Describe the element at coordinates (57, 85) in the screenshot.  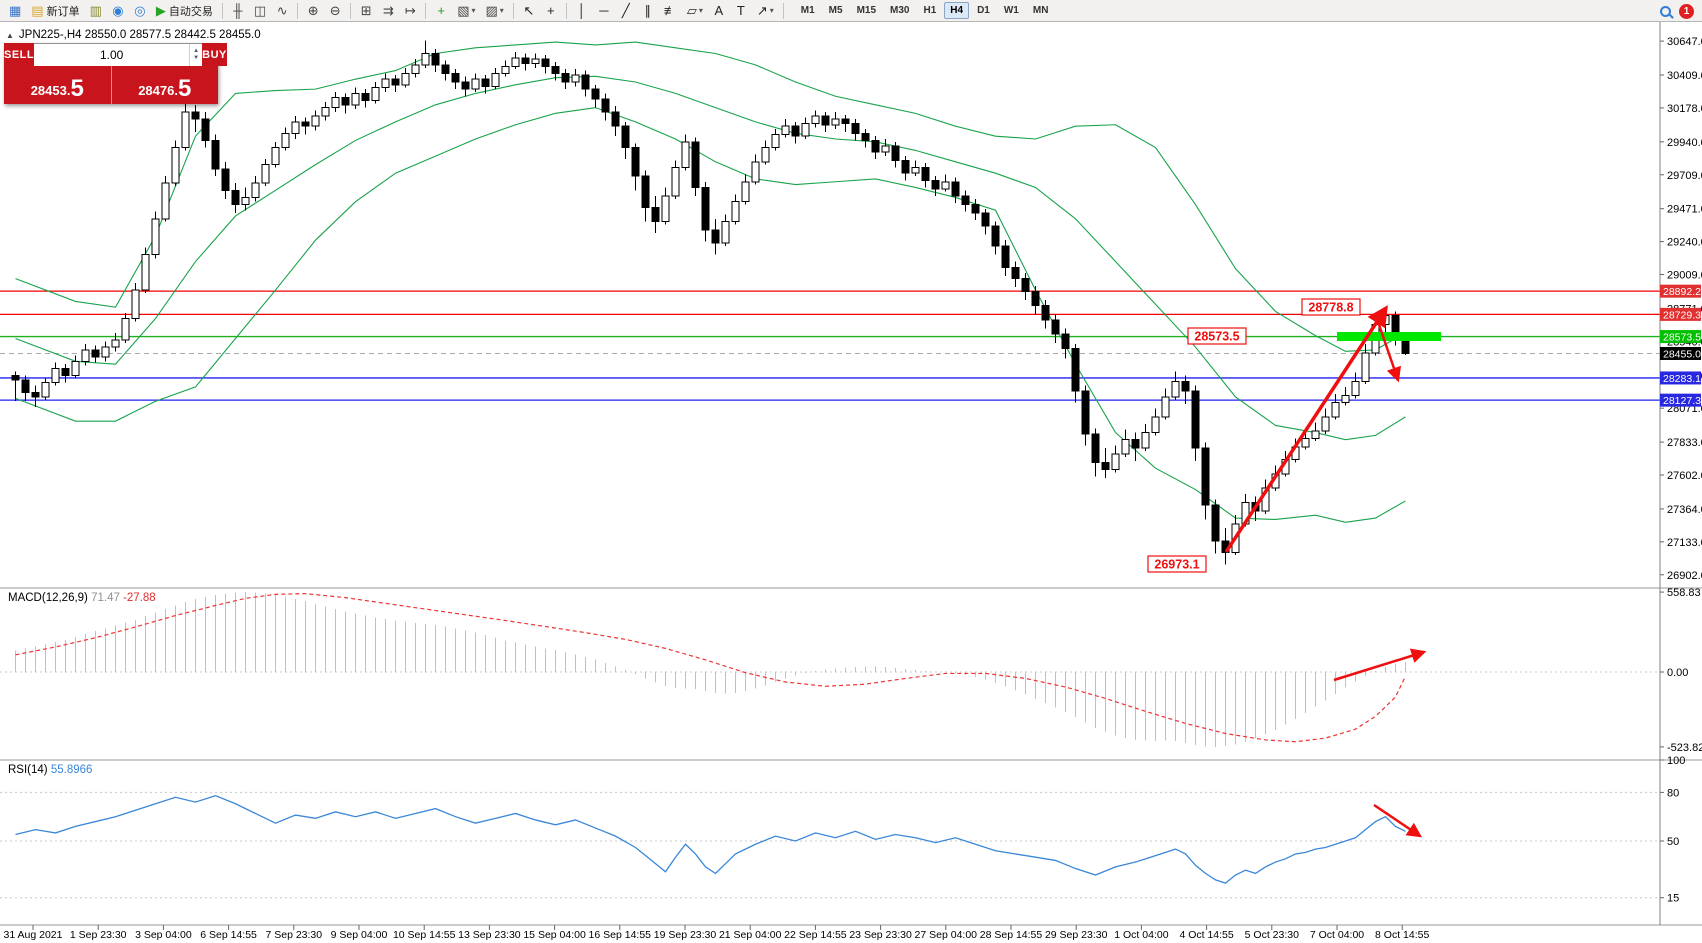
I see `sell-price-button: 28453. 5` at that location.